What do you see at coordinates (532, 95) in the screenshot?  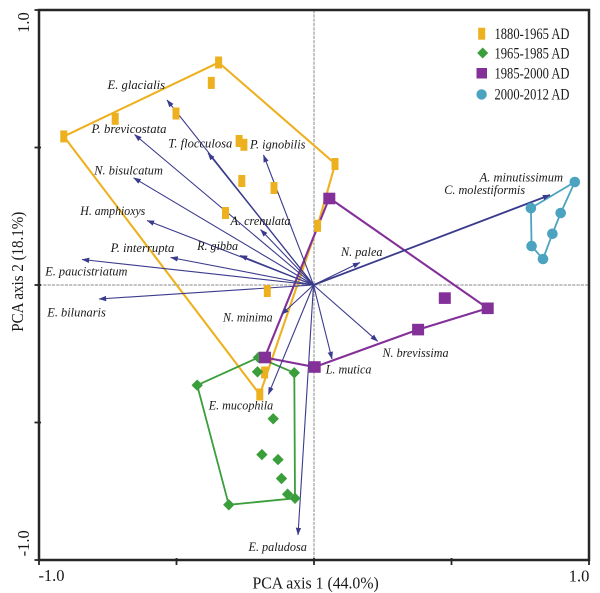 I see `svg-text: 2000-2012 AD` at bounding box center [532, 95].